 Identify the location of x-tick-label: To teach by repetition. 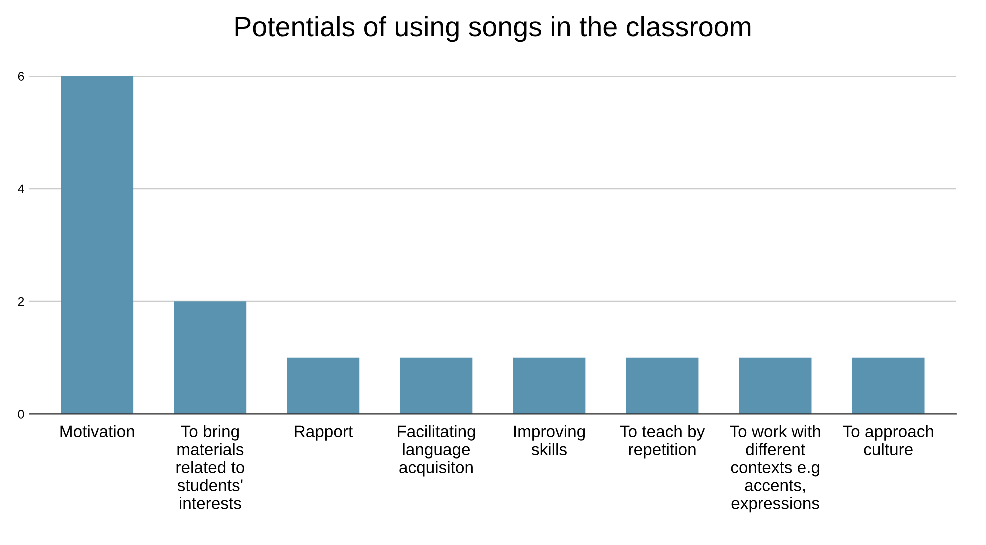
(663, 442).